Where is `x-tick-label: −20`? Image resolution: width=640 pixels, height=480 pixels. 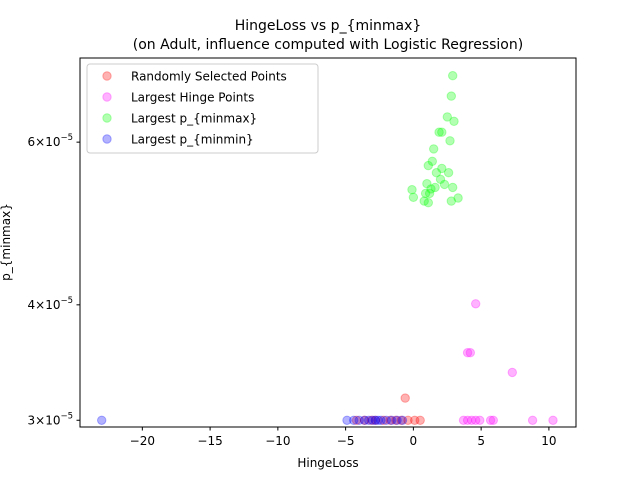
x-tick-label: −20 is located at coordinates (142, 441).